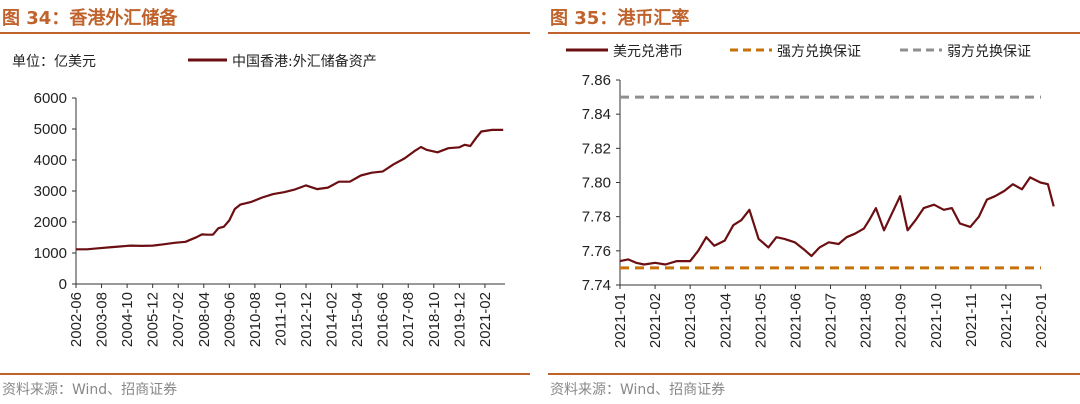  I want to click on x-tick-label: 2021-12, so click(1006, 320).